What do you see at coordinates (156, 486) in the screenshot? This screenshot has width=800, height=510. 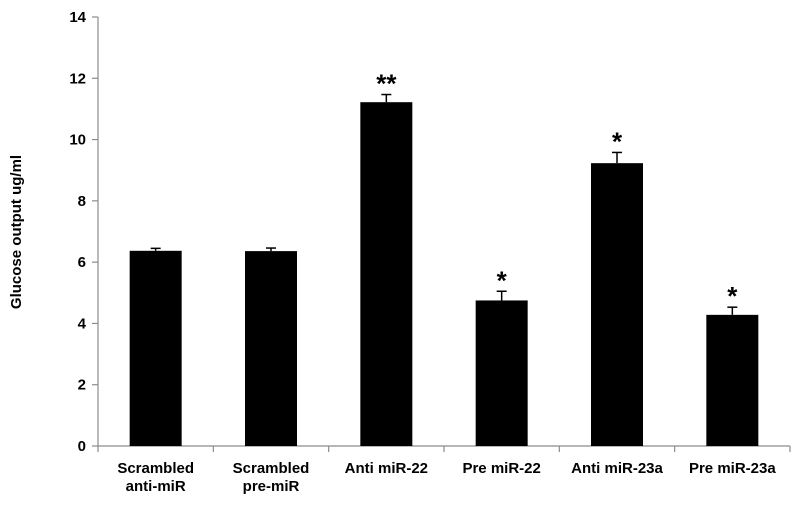 I see `x-category-label-line: anti-miR` at bounding box center [156, 486].